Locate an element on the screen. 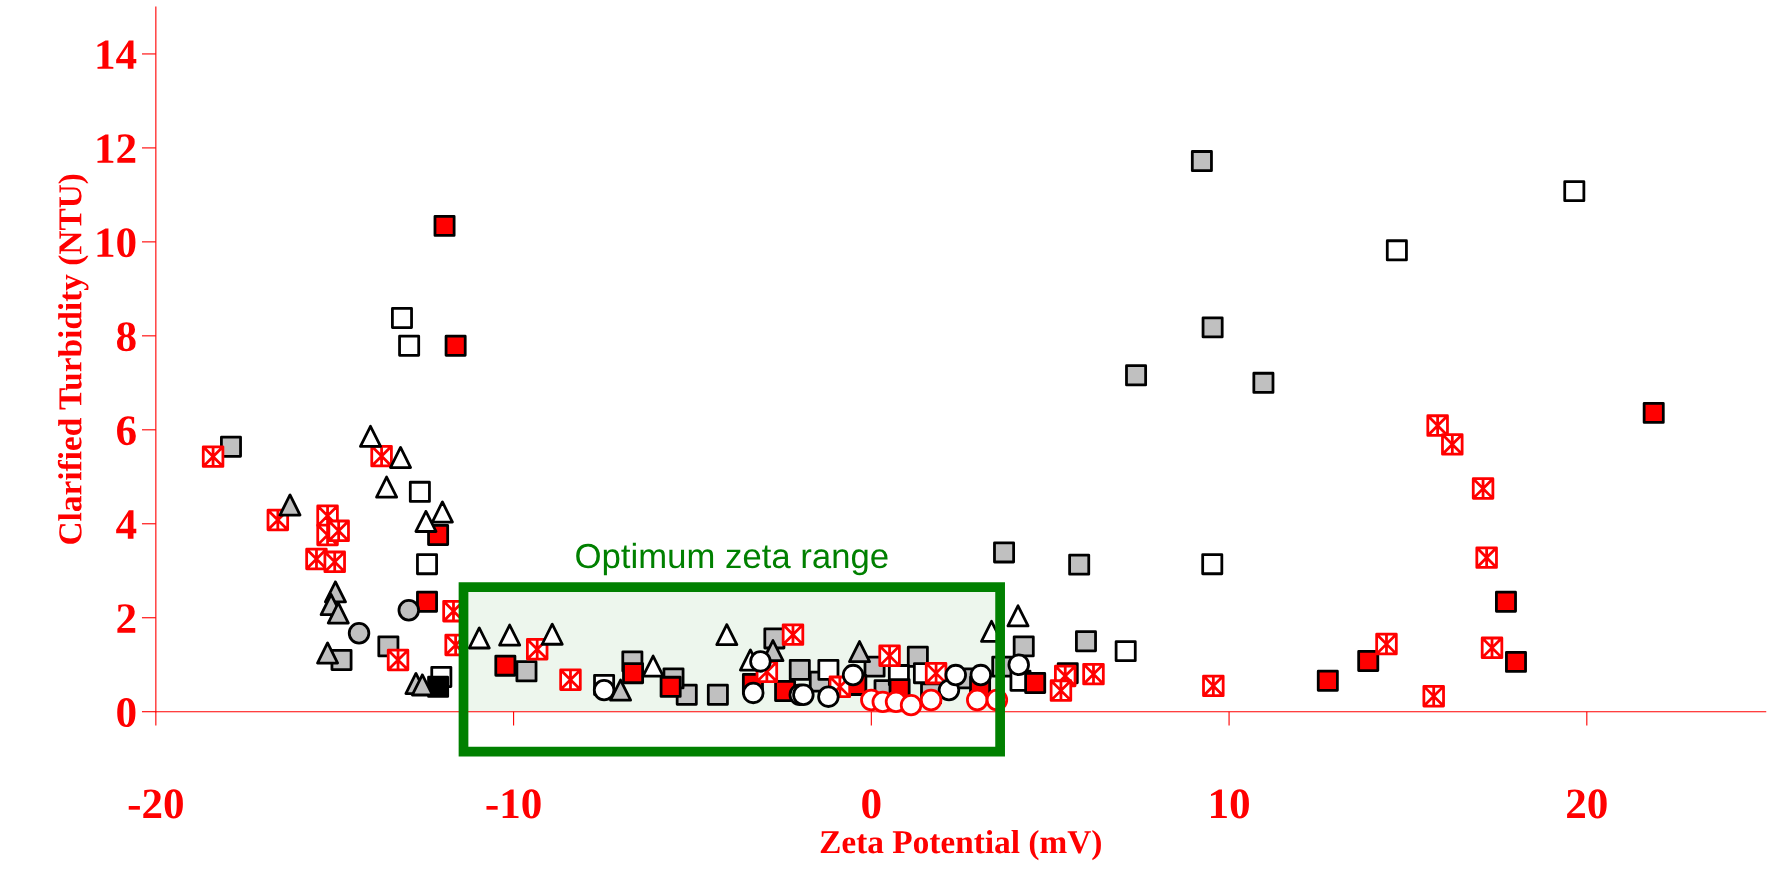  y-tick-label: 0 is located at coordinates (126, 713).